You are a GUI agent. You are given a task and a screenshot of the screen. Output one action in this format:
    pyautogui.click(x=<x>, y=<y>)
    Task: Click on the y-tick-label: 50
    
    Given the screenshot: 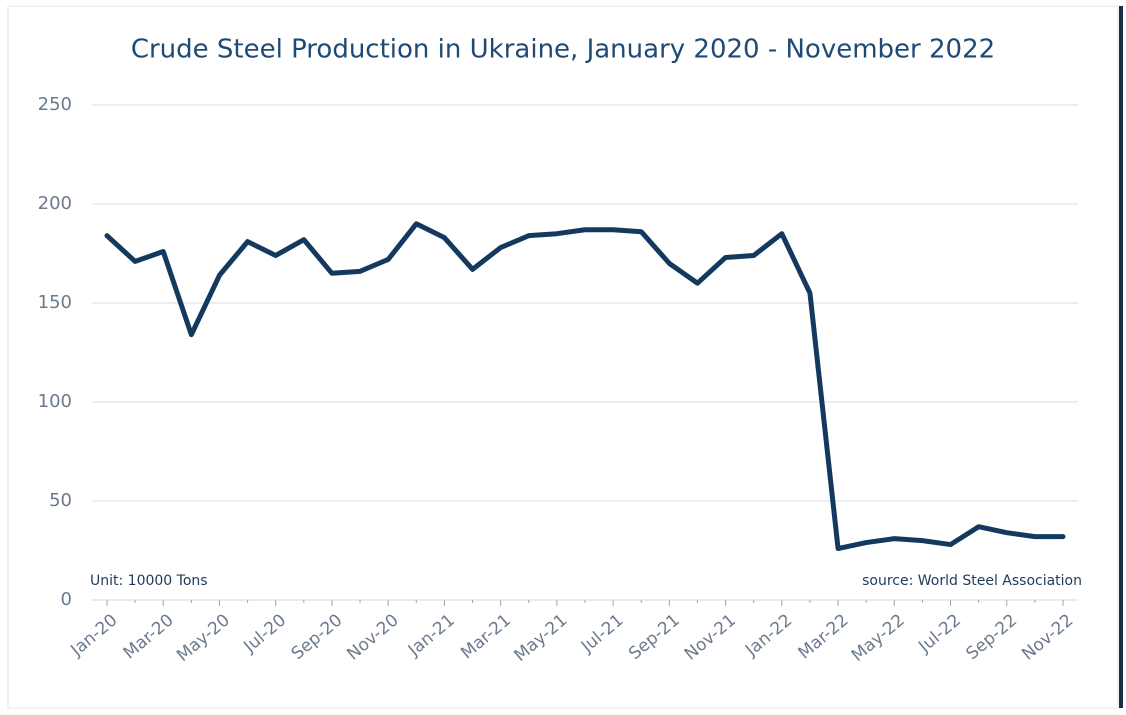 What is the action you would take?
    pyautogui.click(x=60, y=500)
    